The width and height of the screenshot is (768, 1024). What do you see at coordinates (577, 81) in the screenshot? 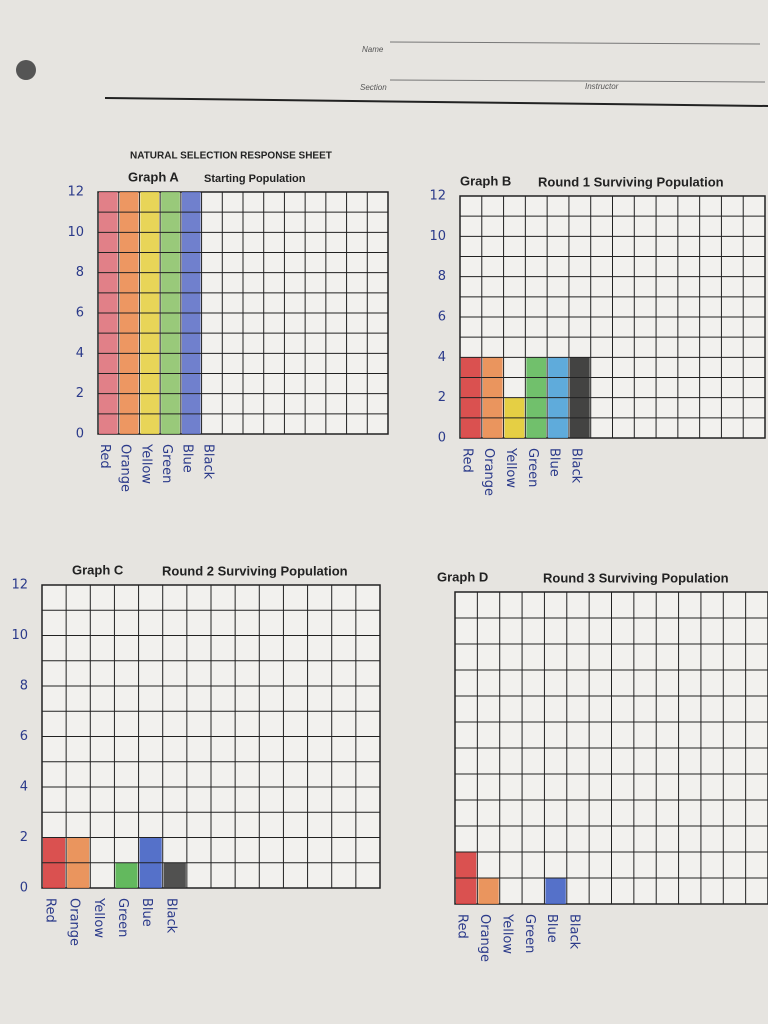
I see `section-line` at bounding box center [577, 81].